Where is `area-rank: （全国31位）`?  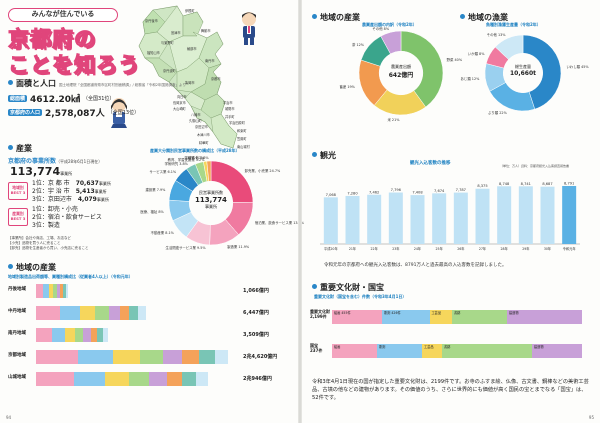 area-rank: （全国31位） is located at coordinates (99, 99).